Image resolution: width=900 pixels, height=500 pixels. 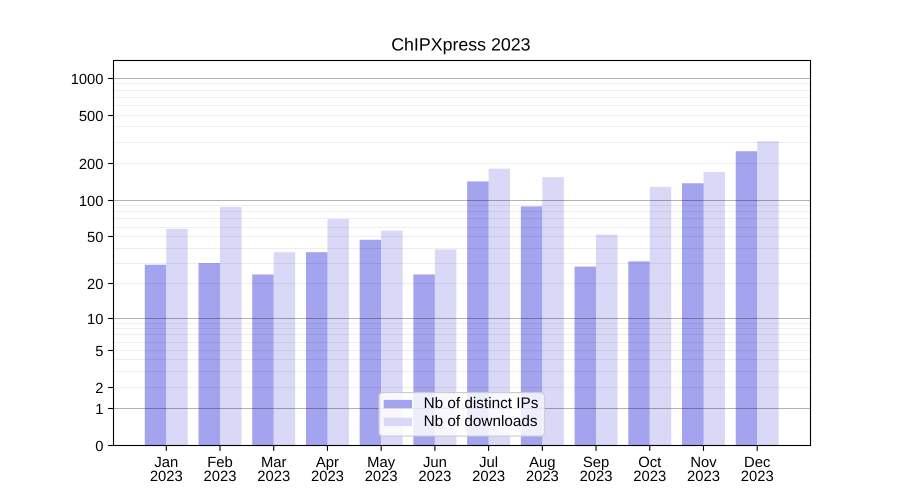 I want to click on svg-text: 20, so click(x=95, y=285).